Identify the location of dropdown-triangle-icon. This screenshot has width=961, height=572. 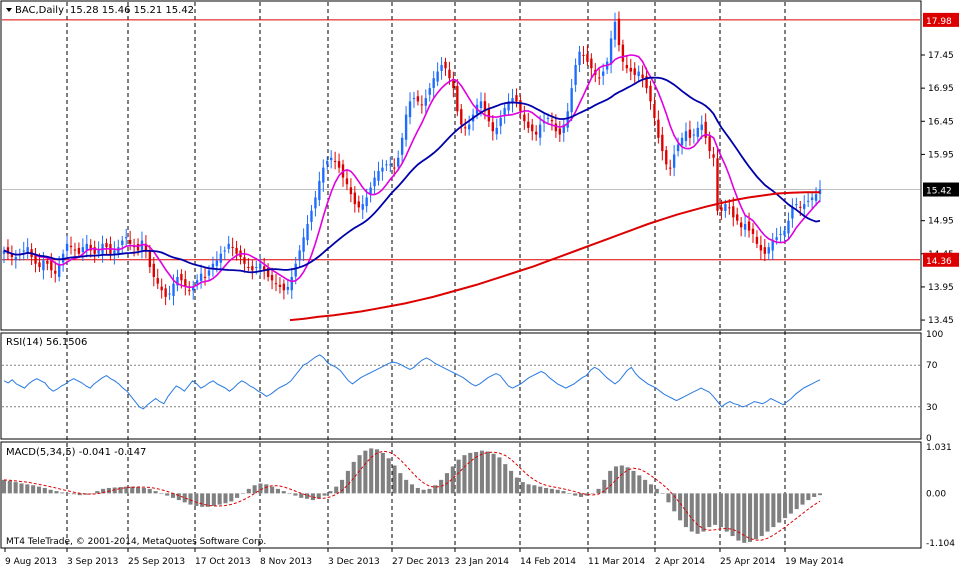
(9, 10).